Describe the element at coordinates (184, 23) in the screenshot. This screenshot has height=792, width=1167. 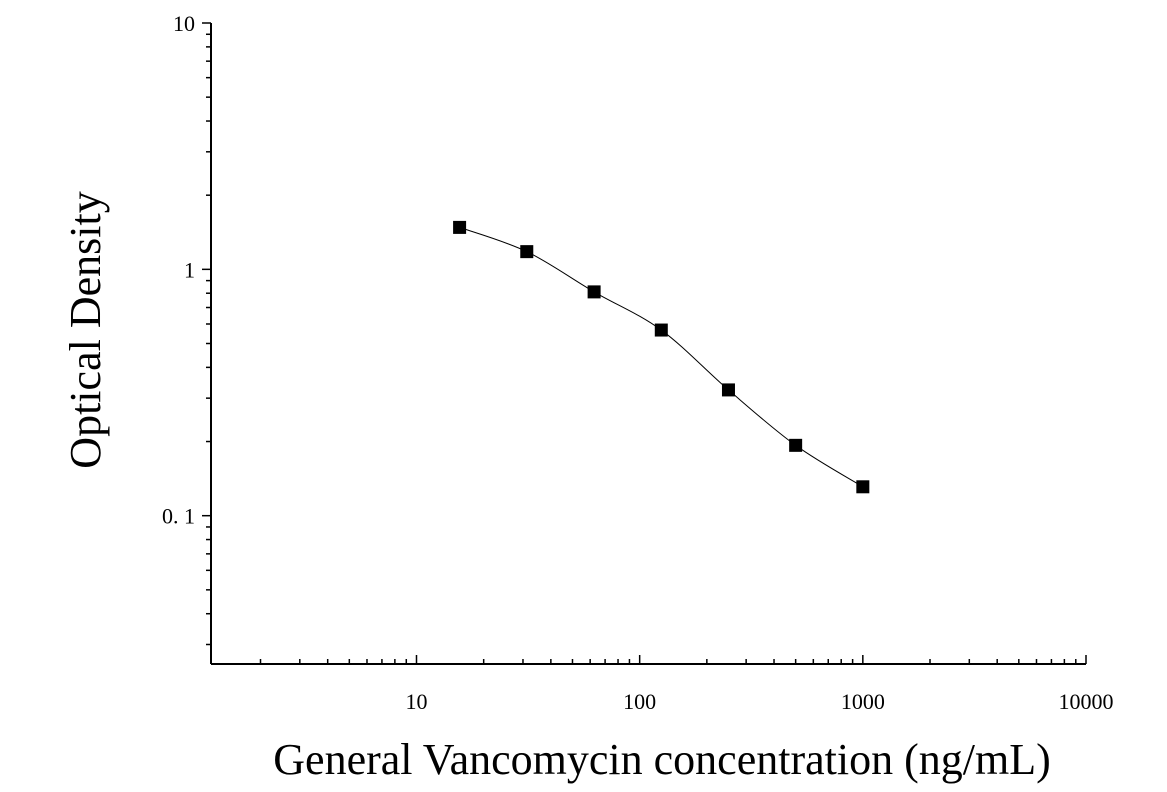
I see `y-tick-label: 10` at that location.